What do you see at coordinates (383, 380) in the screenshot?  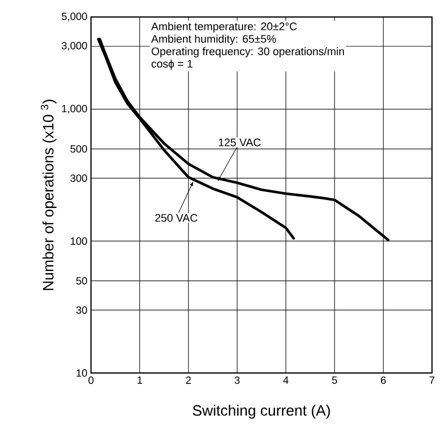 I see `x-tick-label: 6` at bounding box center [383, 380].